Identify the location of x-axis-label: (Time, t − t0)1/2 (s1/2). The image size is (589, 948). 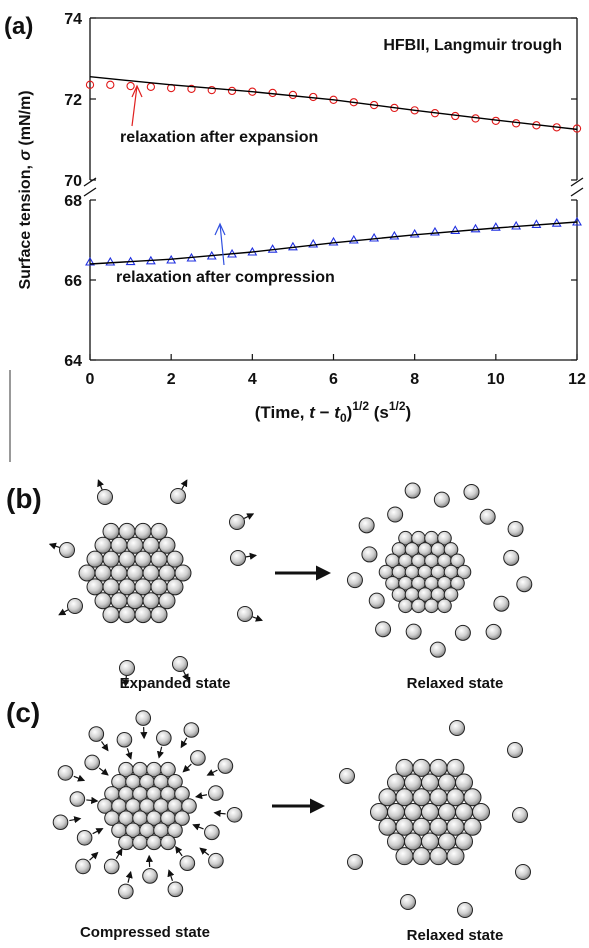
(333, 412).